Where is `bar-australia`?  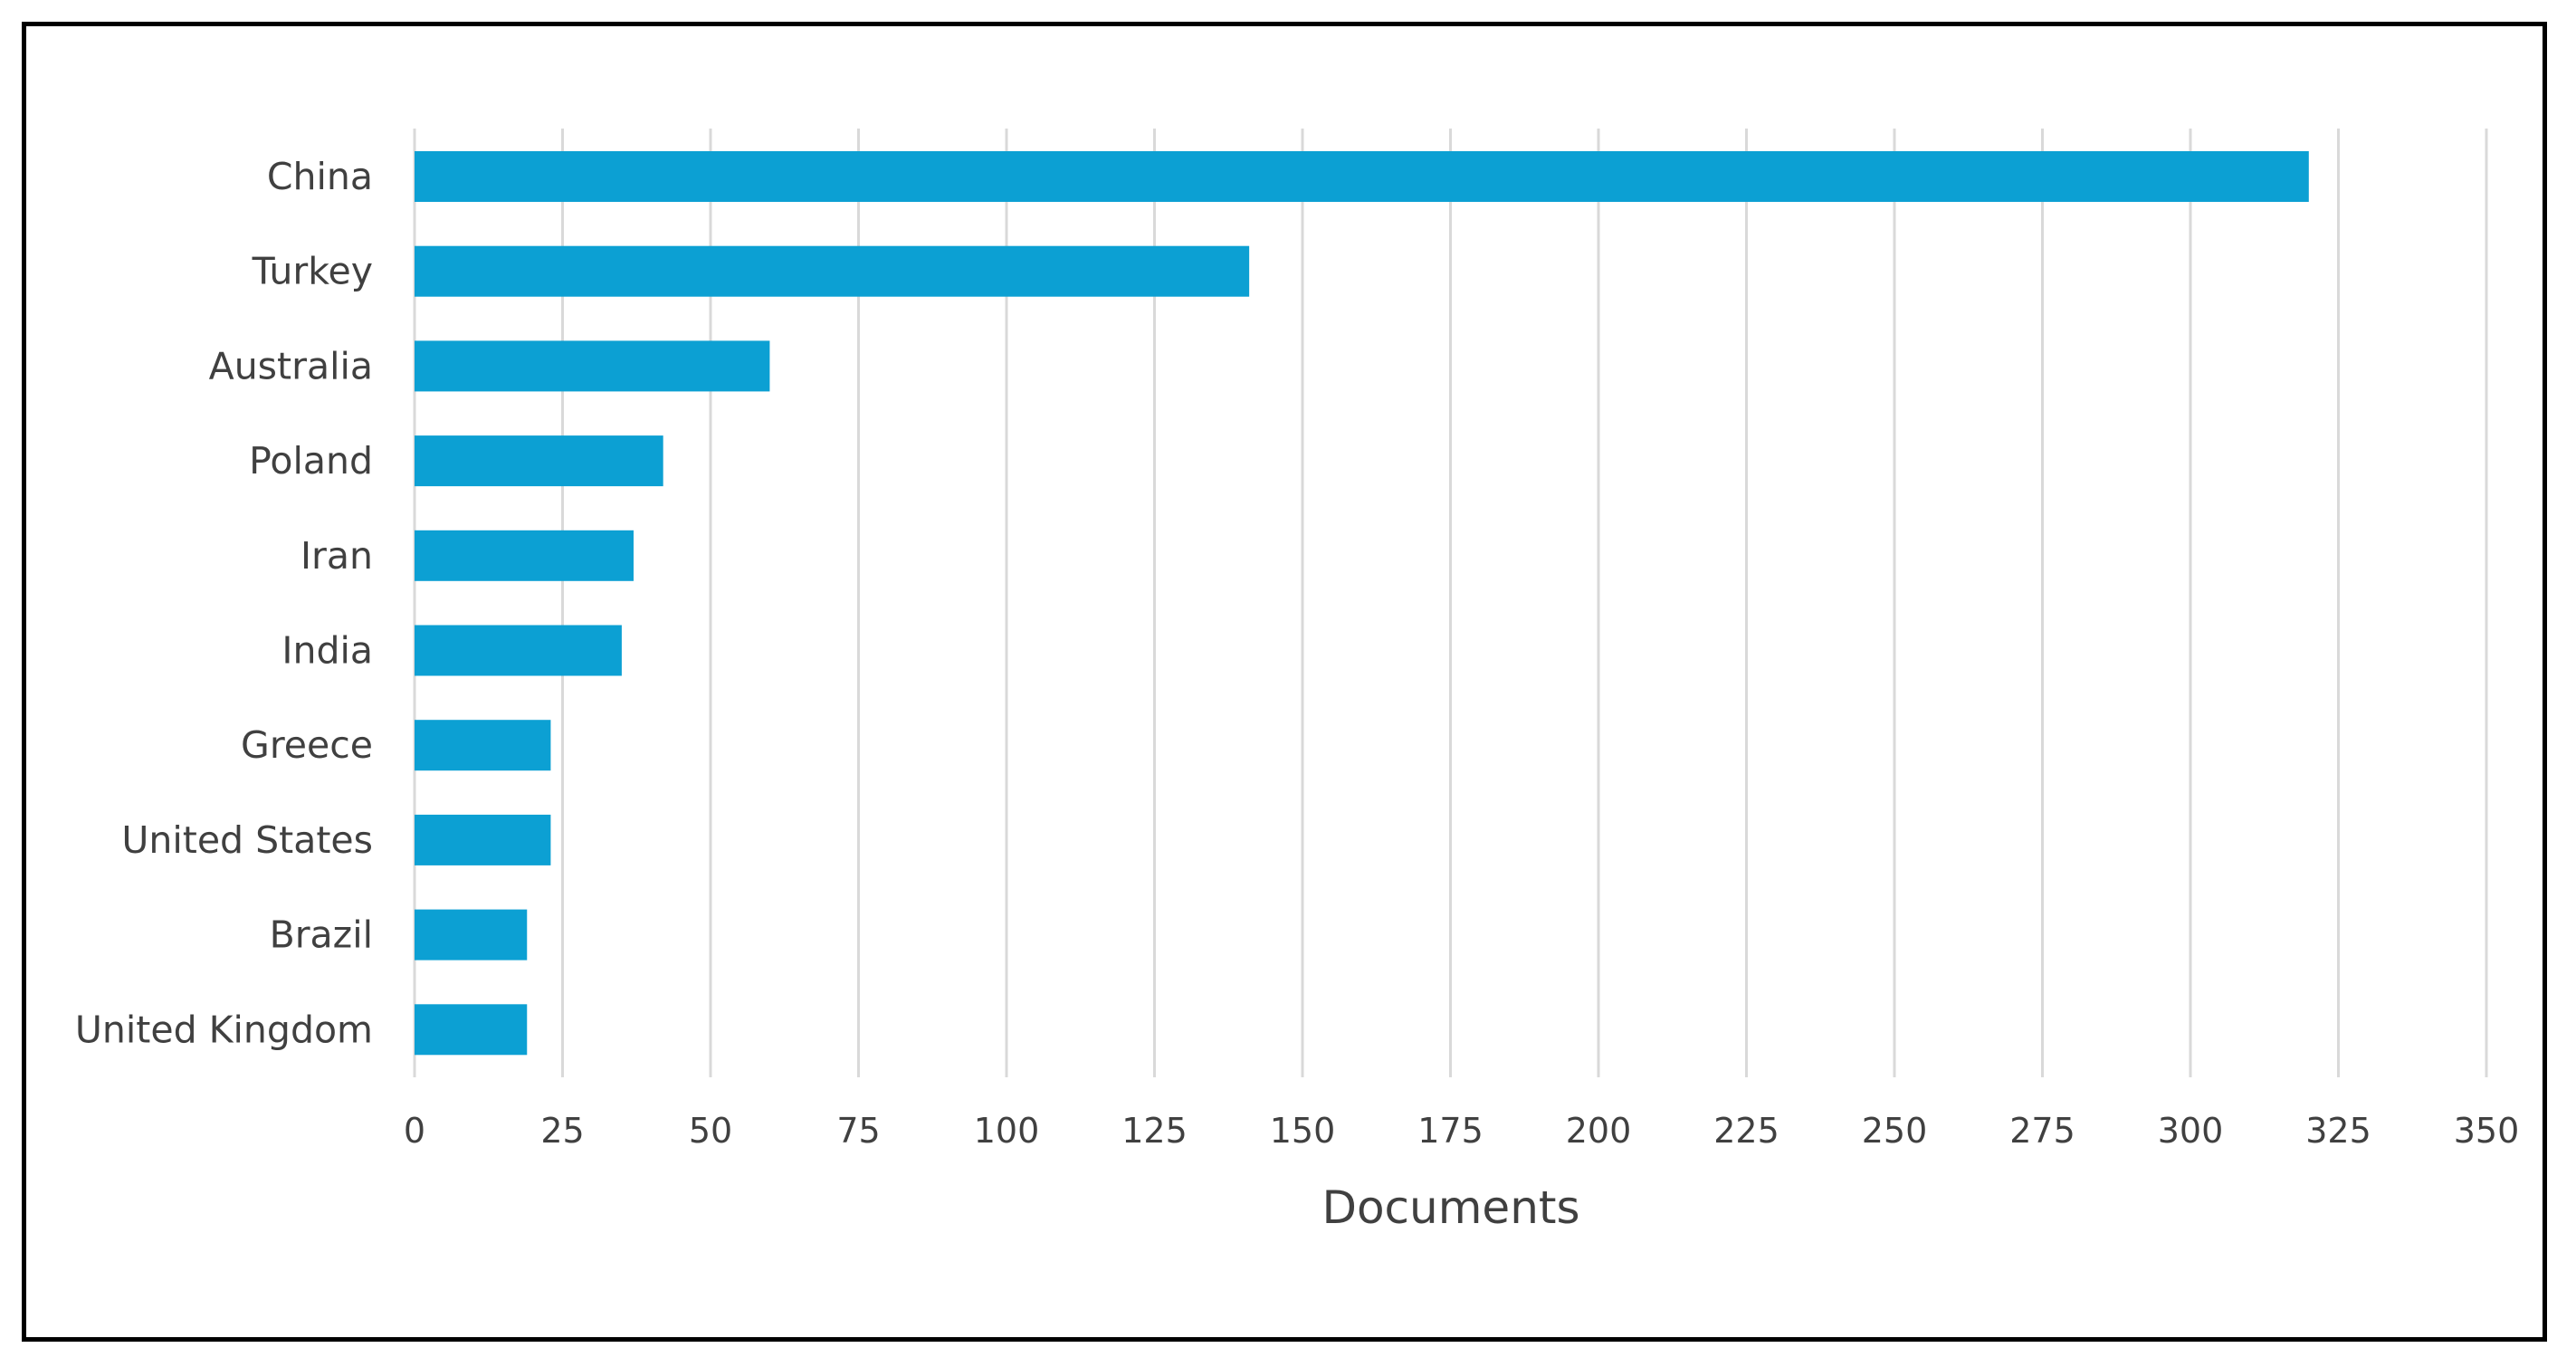 bar-australia is located at coordinates (592, 366).